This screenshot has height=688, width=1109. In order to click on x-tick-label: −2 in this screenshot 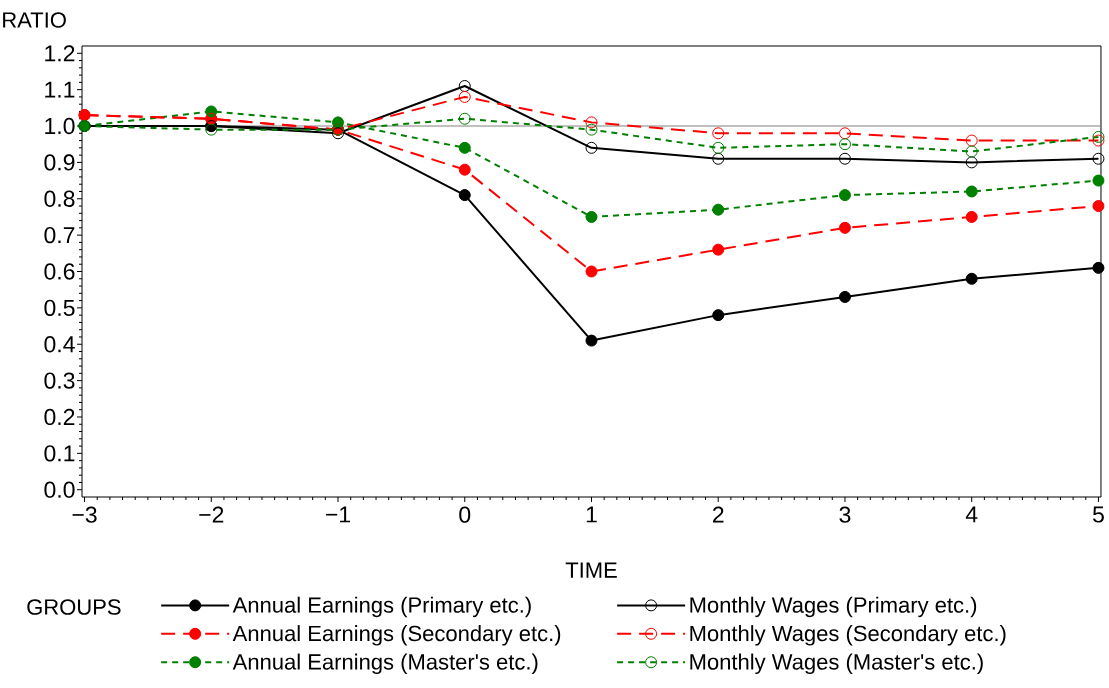, I will do `click(211, 514)`.